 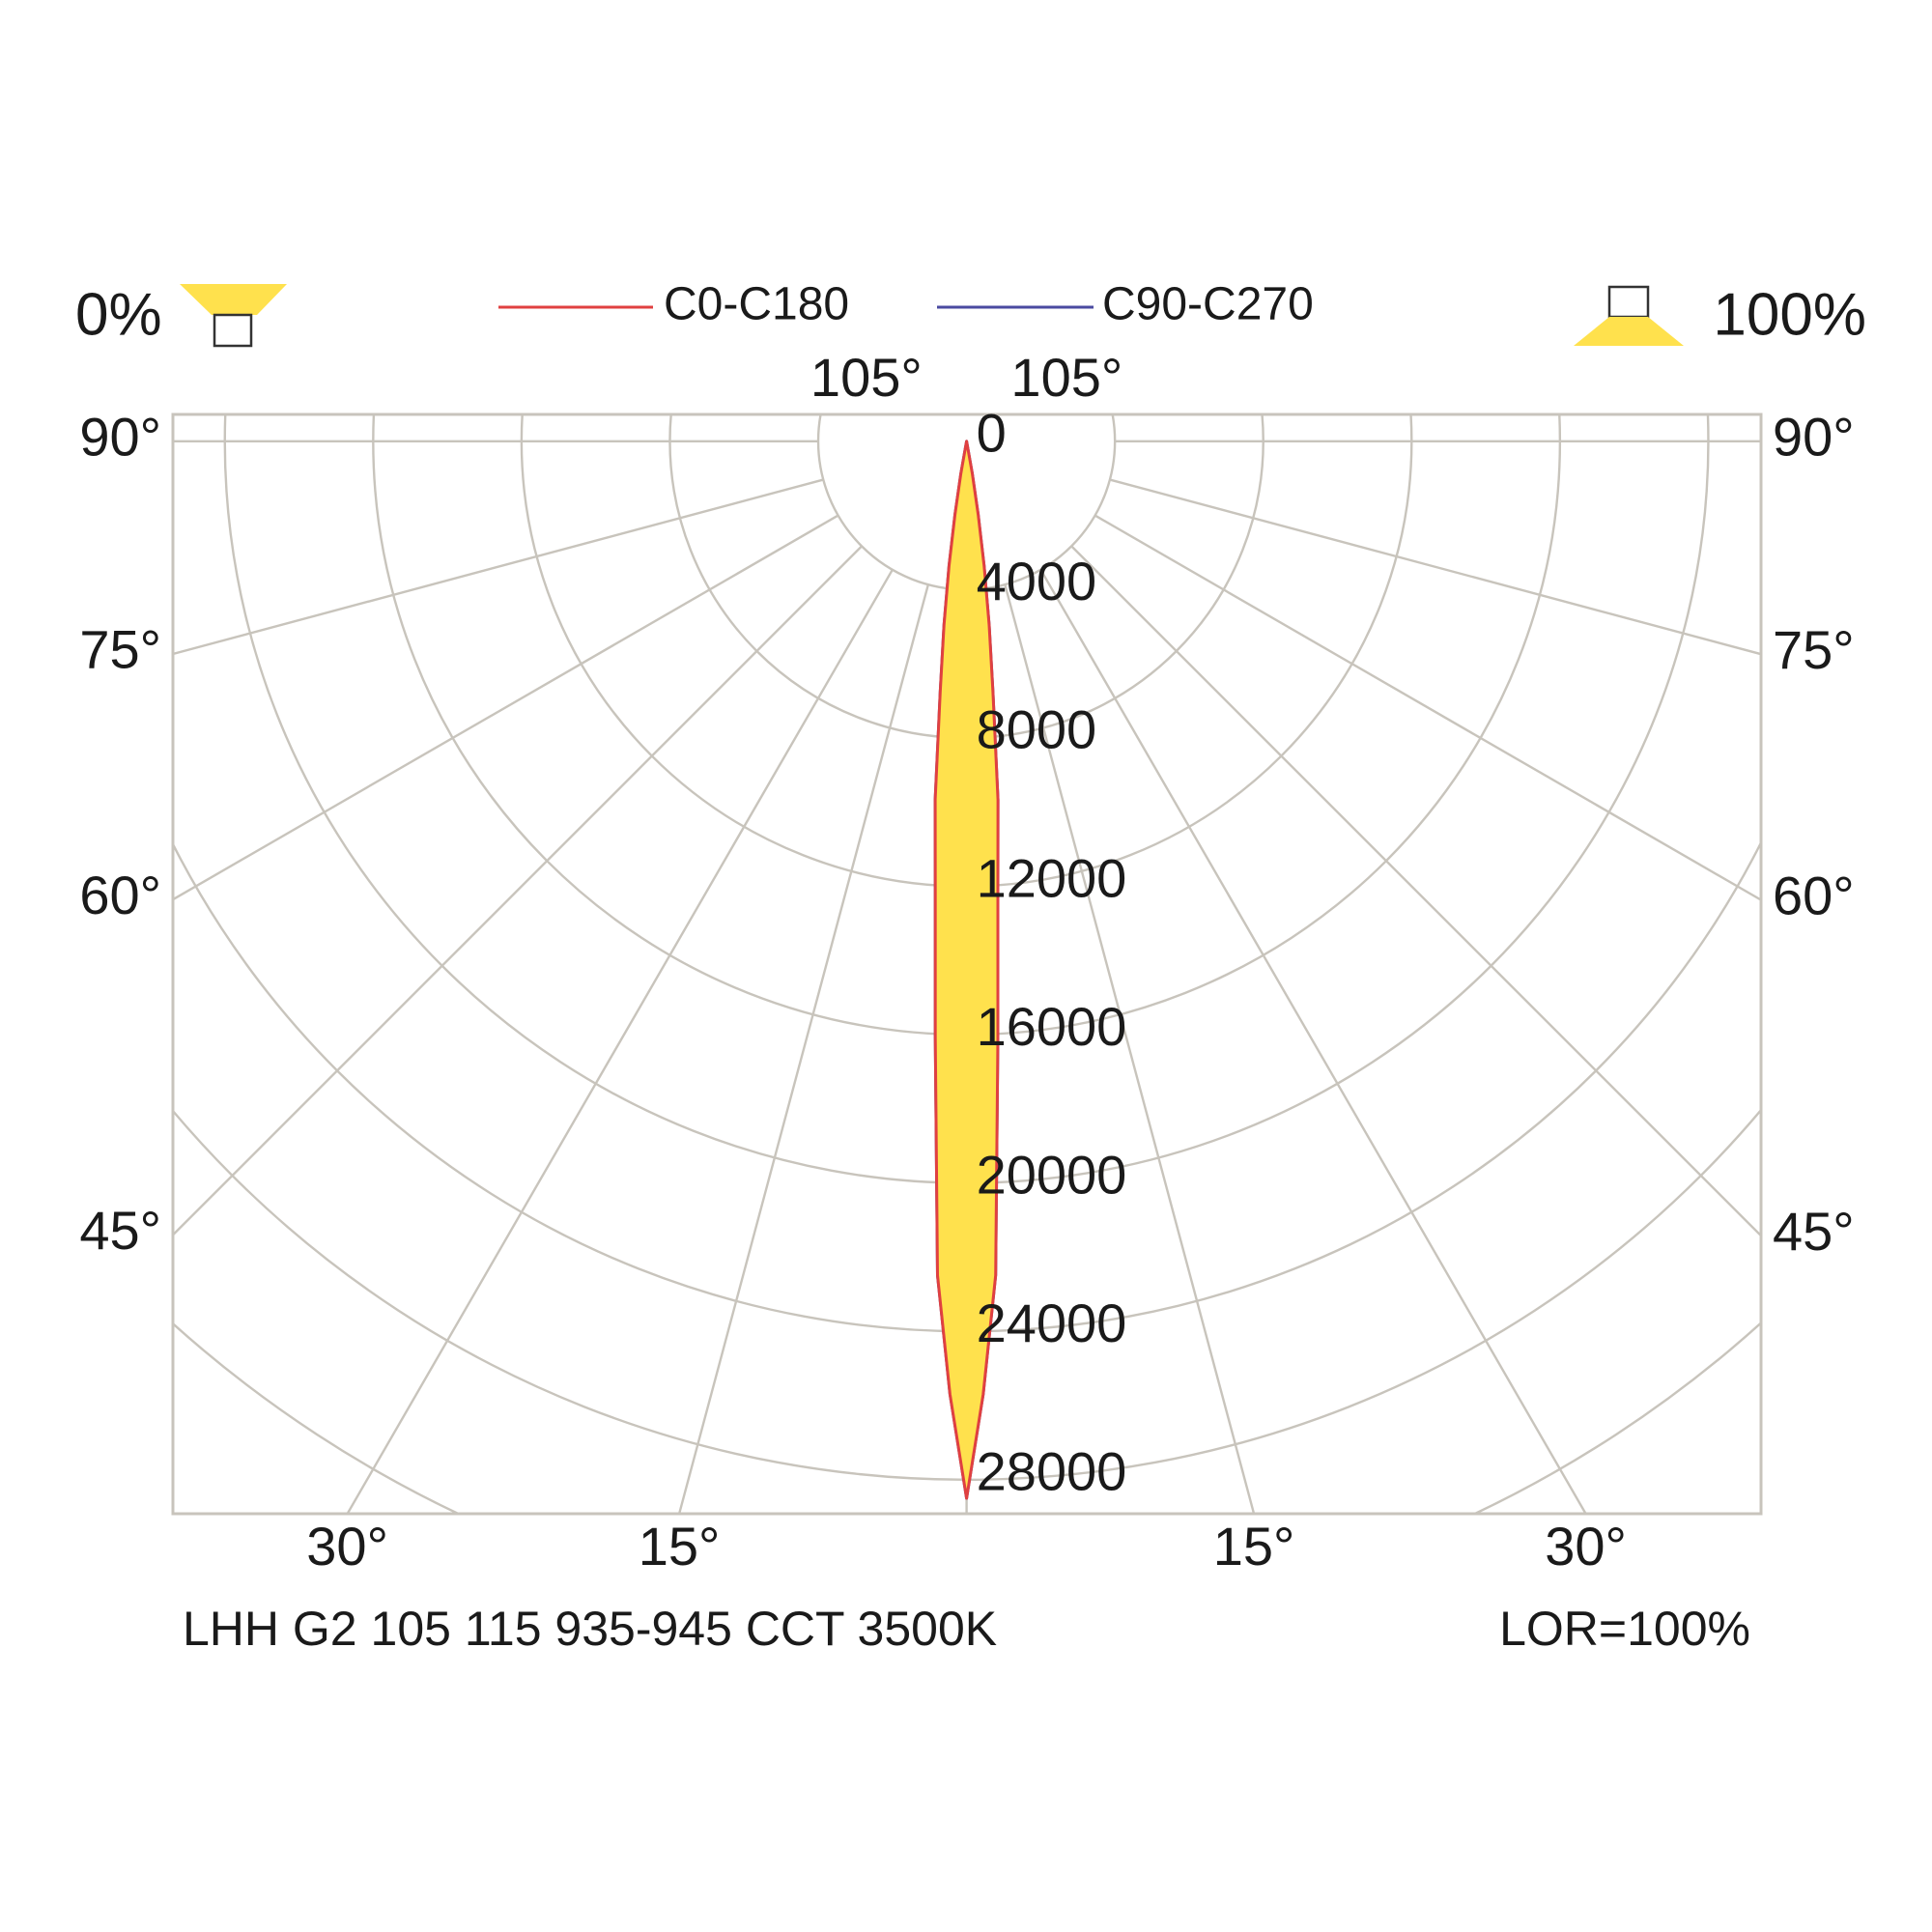 I want to click on r-tick-label: 4000, so click(x=1037, y=581).